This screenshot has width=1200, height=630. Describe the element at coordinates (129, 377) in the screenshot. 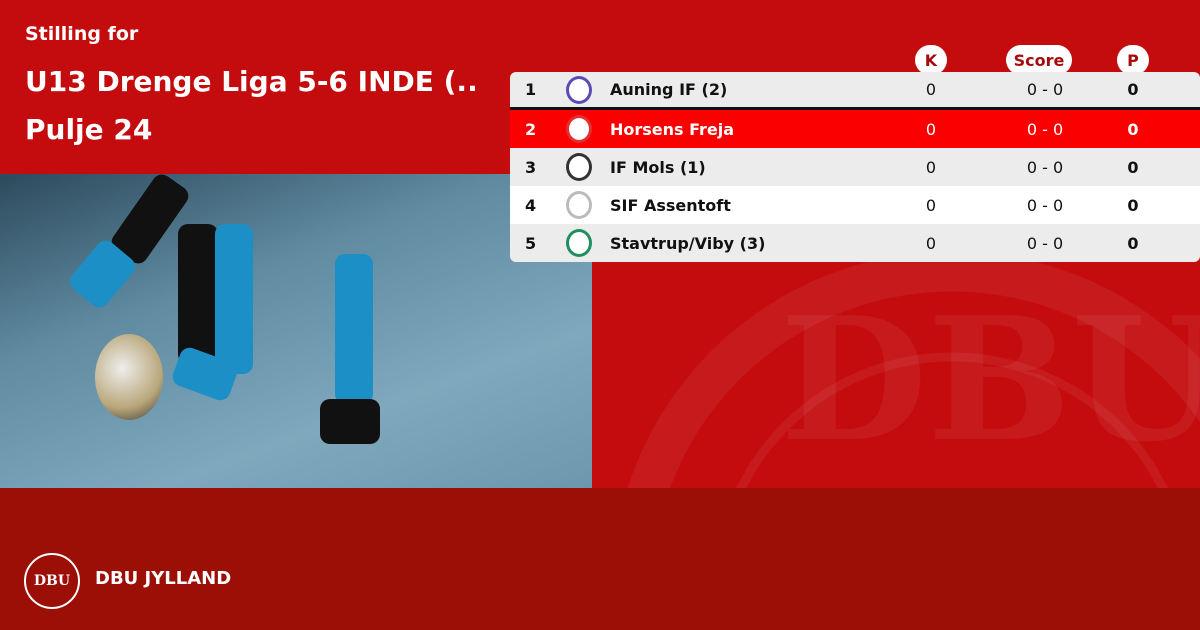

I see `football` at that location.